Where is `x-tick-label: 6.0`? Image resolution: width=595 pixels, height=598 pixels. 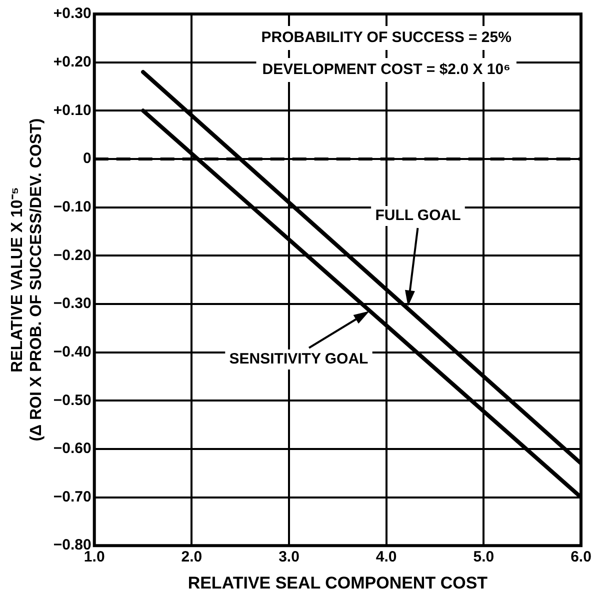 x-tick-label: 6.0 is located at coordinates (581, 557).